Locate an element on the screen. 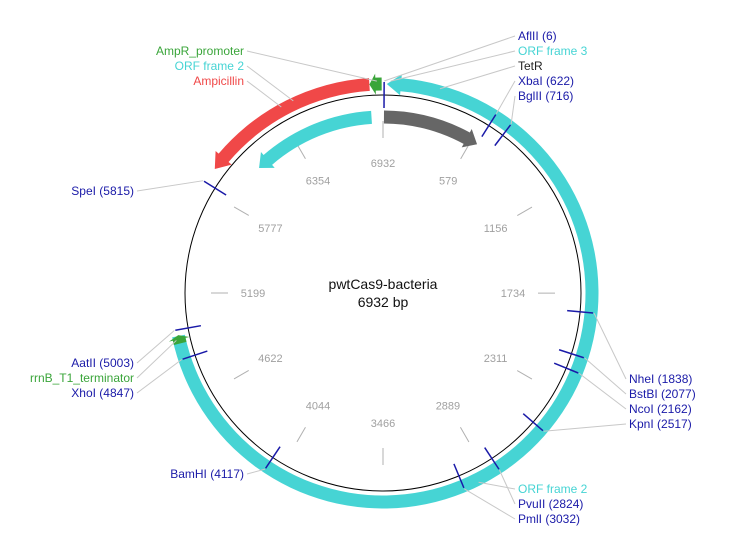  tick-label: 2311 is located at coordinates (496, 359).